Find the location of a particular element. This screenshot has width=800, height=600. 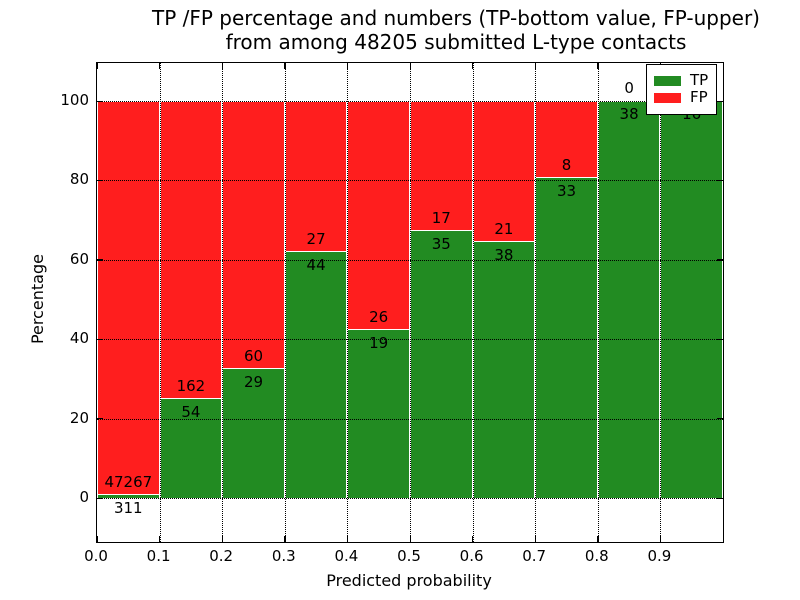

legend-label-fp: FP is located at coordinates (699, 97).